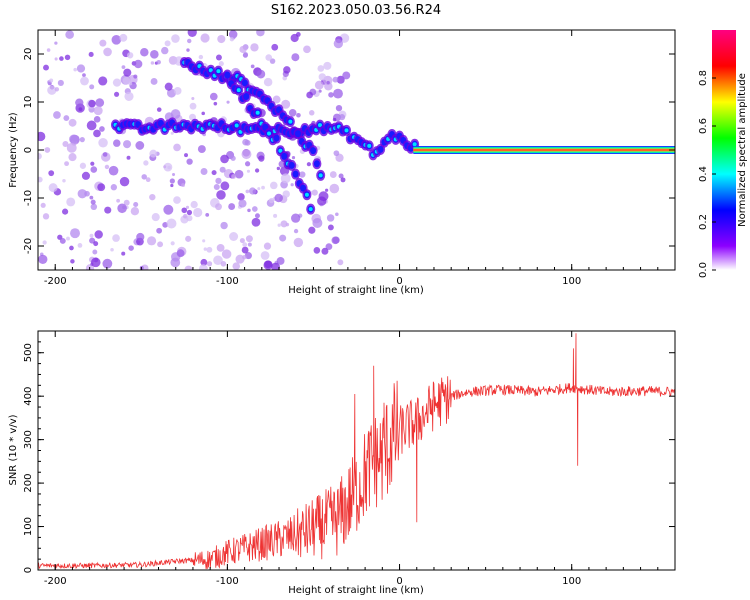 The width and height of the screenshot is (750, 600). What do you see at coordinates (13, 449) in the screenshot?
I see `snr-y-label: SNR (10 * v/v)` at bounding box center [13, 449].